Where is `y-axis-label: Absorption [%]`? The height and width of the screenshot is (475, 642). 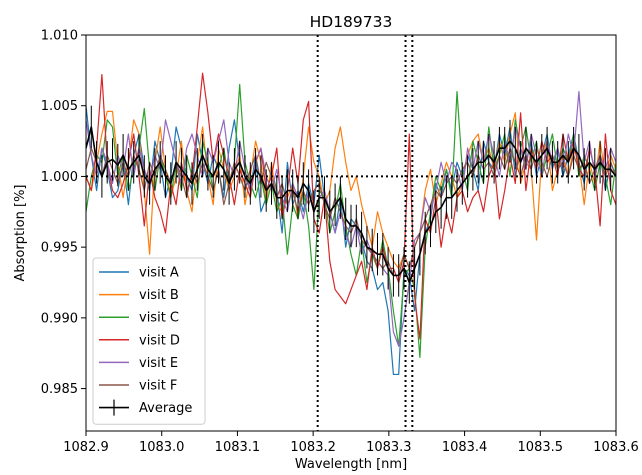
y-axis-label: Absorption [%] is located at coordinates (20, 233).